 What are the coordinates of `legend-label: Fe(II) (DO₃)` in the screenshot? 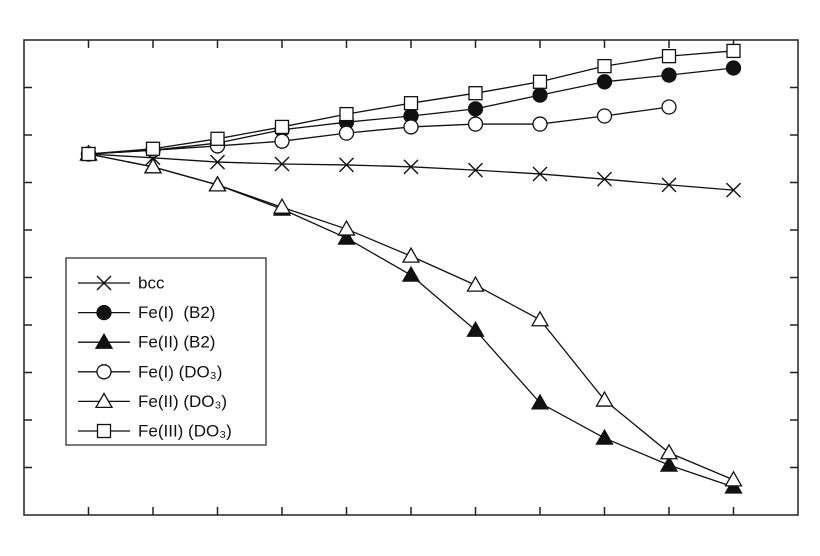 It's located at (182, 401).